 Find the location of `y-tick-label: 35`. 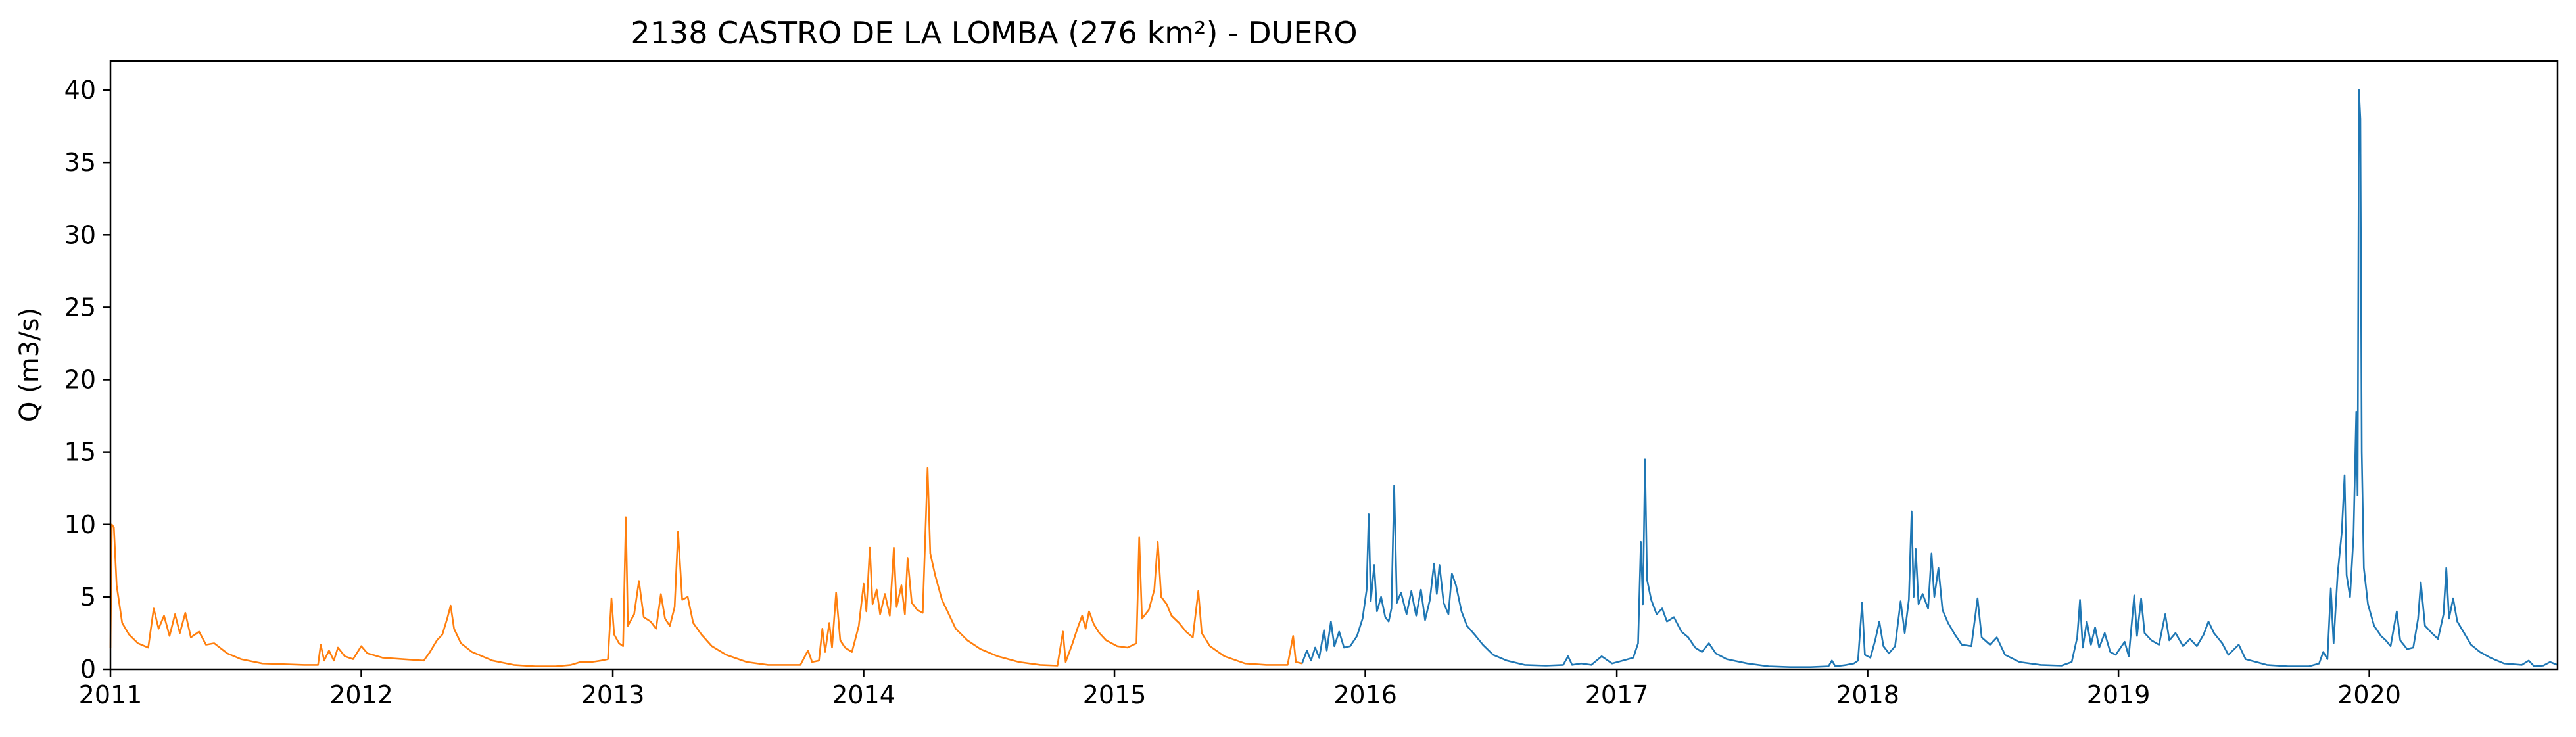

y-tick-label: 35 is located at coordinates (80, 162).